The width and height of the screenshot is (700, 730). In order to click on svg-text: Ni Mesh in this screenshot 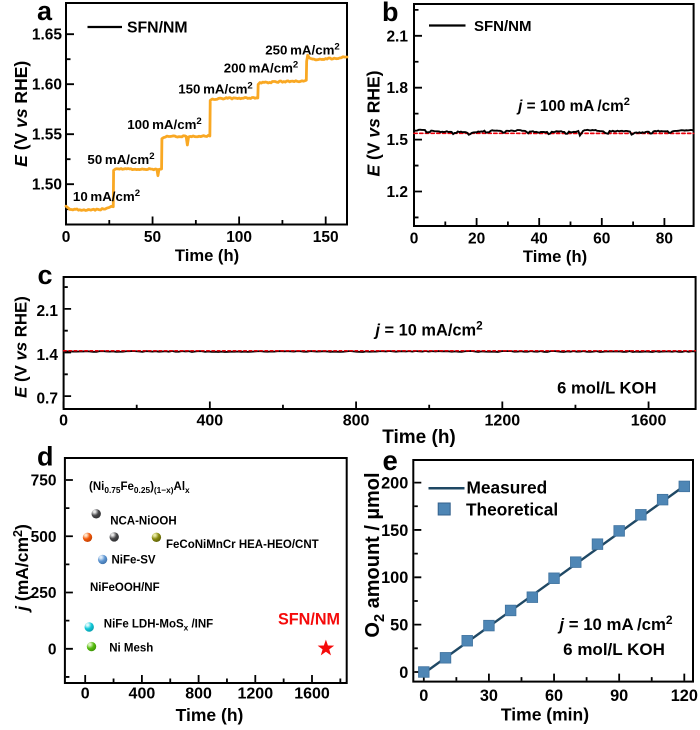, I will do `click(131, 649)`.